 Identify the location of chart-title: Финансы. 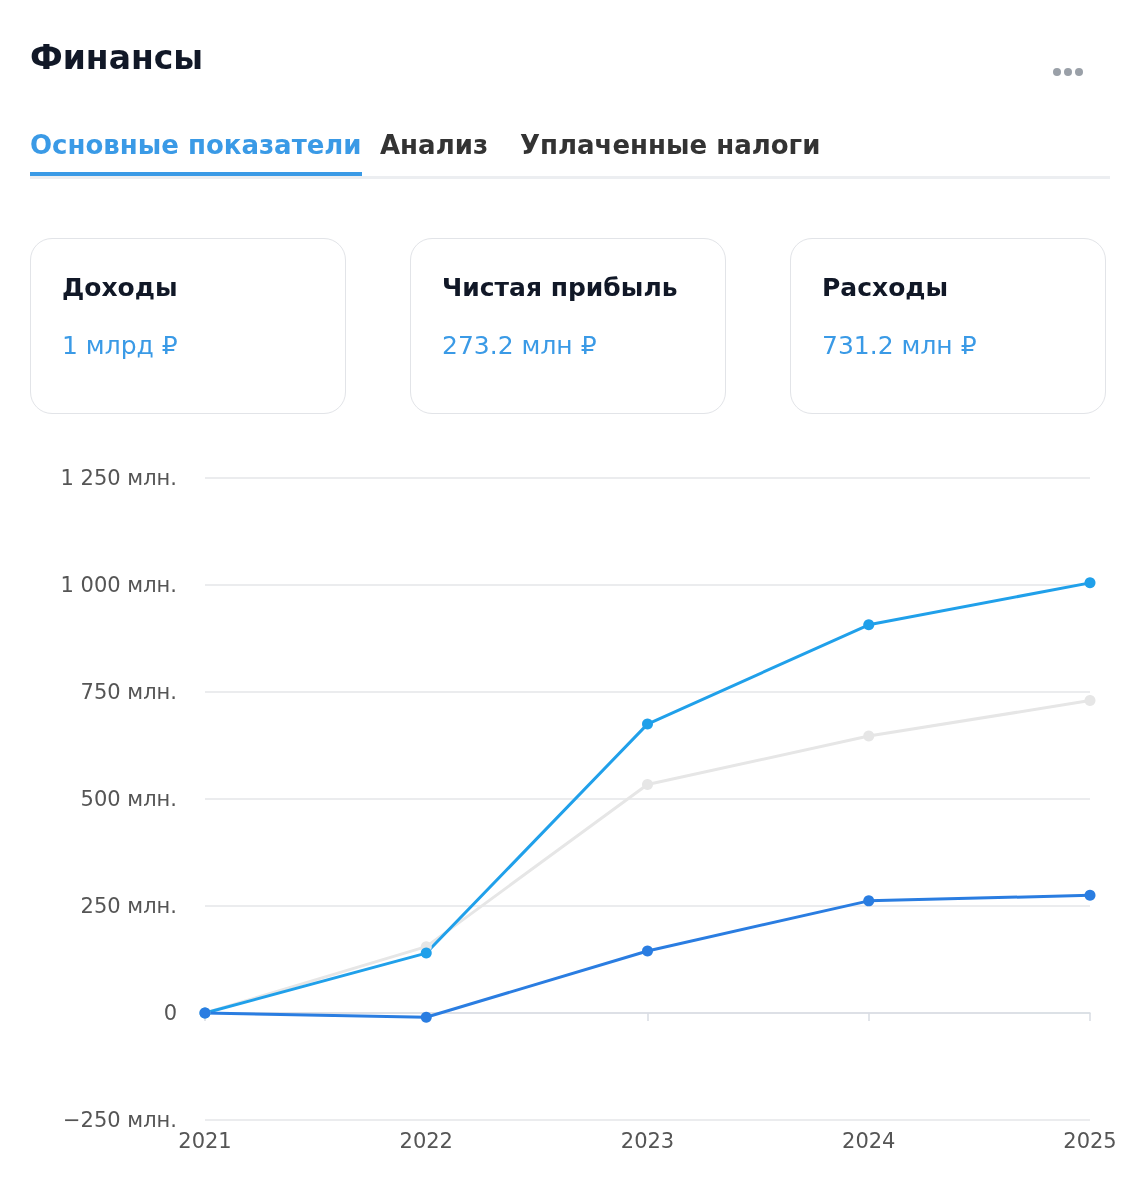
(117, 57).